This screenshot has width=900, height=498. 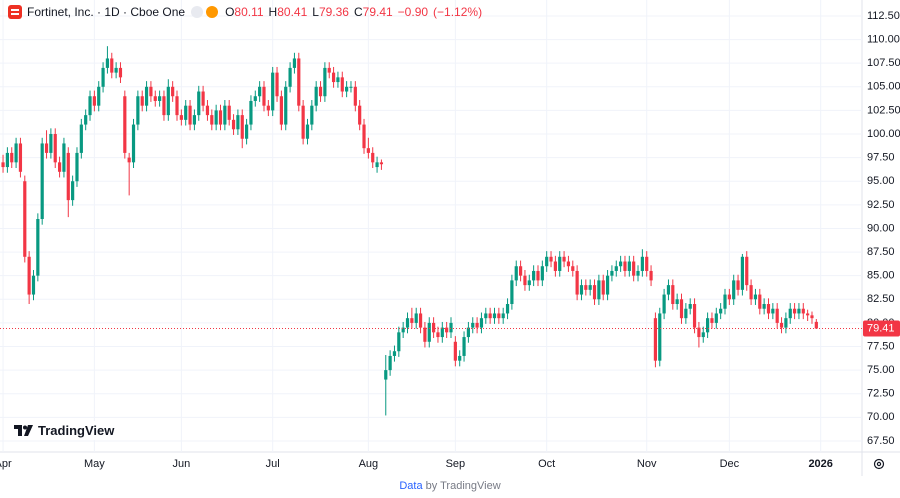 I want to click on status-icons, so click(x=205, y=12).